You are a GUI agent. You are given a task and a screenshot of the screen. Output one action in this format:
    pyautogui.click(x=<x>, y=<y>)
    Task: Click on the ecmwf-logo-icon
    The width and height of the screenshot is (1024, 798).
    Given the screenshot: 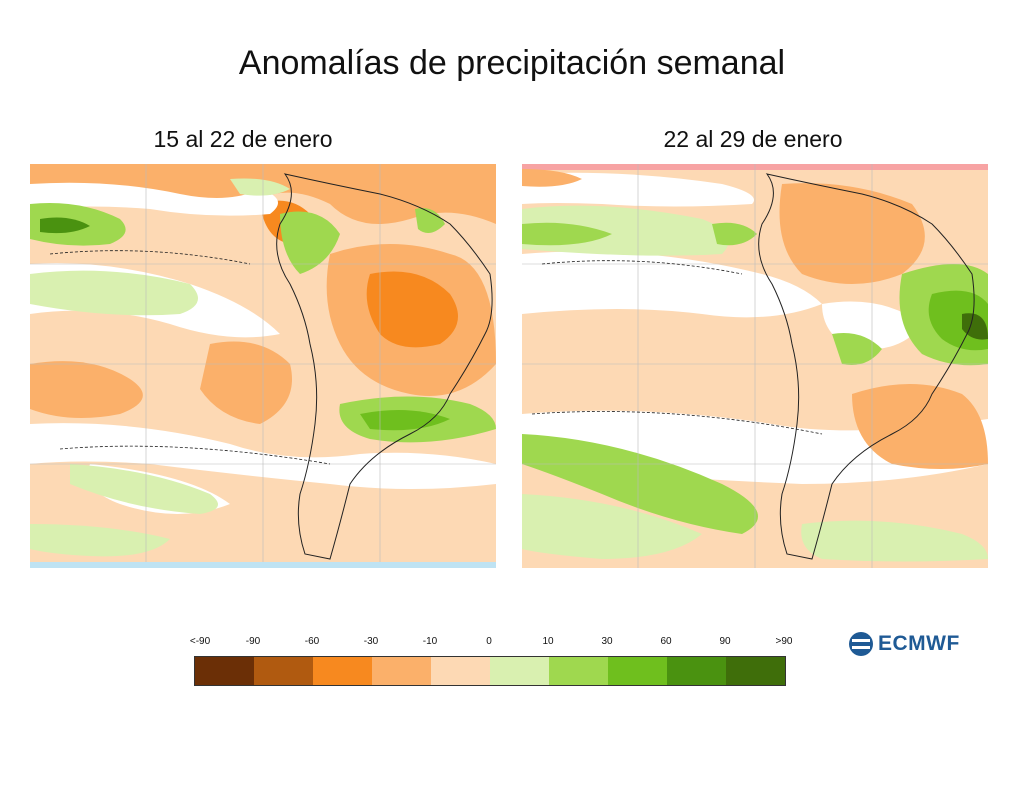 What is the action you would take?
    pyautogui.click(x=861, y=644)
    